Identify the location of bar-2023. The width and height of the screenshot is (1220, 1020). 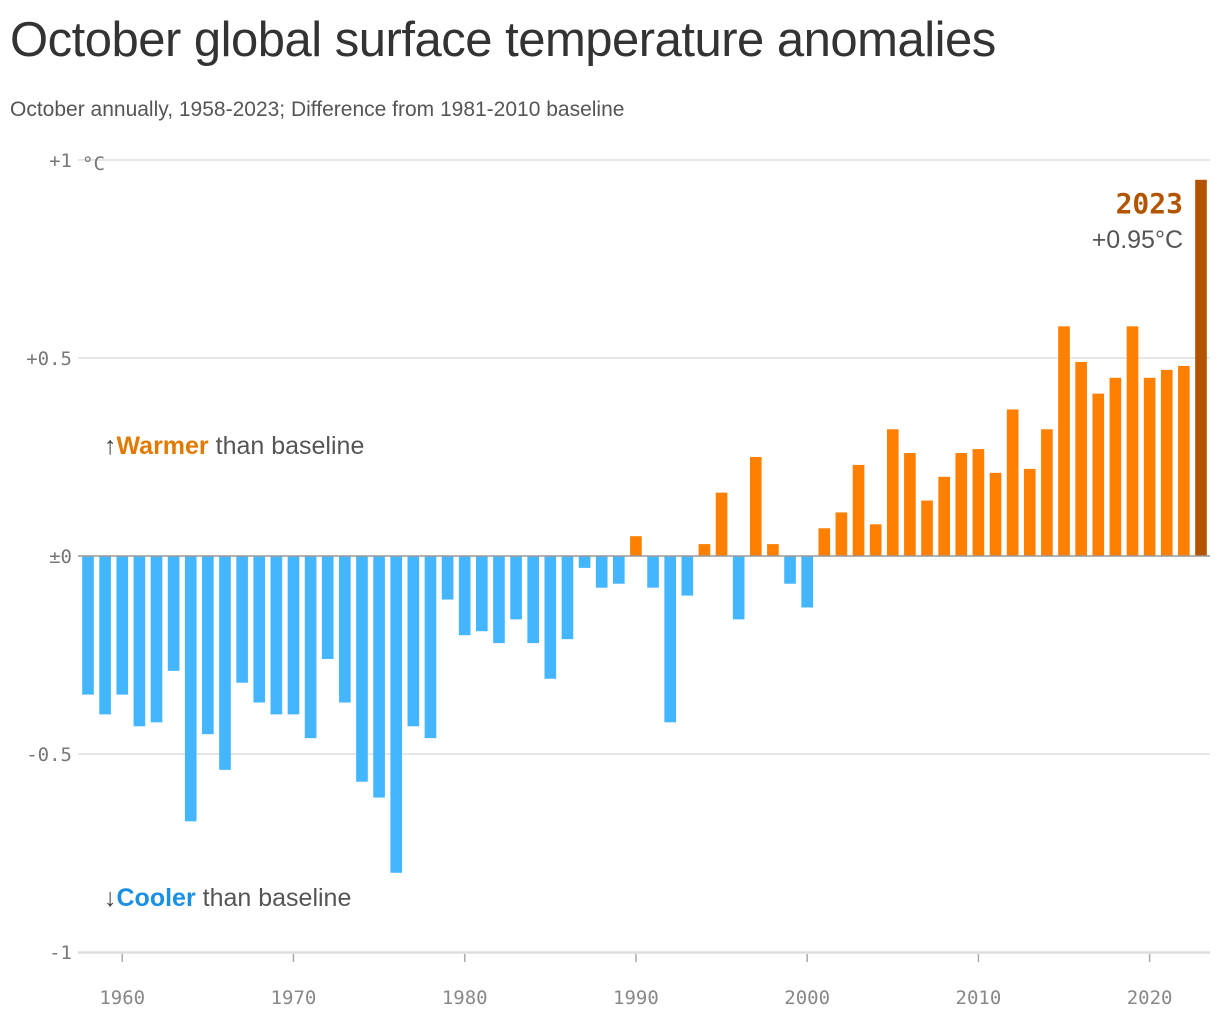
(1201, 368).